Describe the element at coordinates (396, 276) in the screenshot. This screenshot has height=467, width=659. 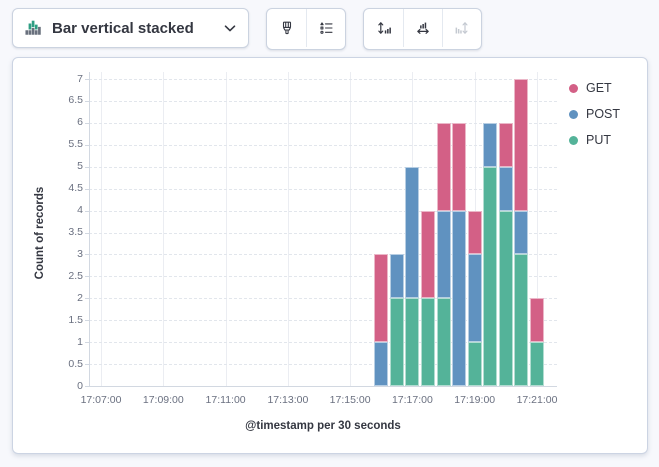
I see `bar-segment-POST-17:16:30` at that location.